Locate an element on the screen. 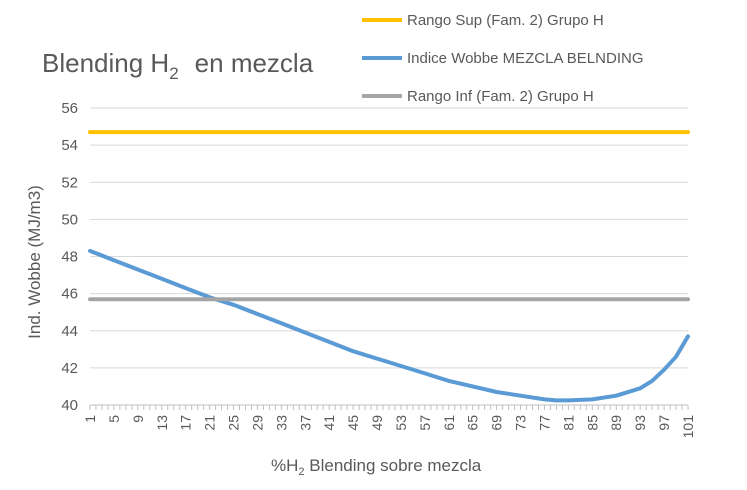 The width and height of the screenshot is (747, 490). y-tick-label-52: 52 is located at coordinates (69, 182).